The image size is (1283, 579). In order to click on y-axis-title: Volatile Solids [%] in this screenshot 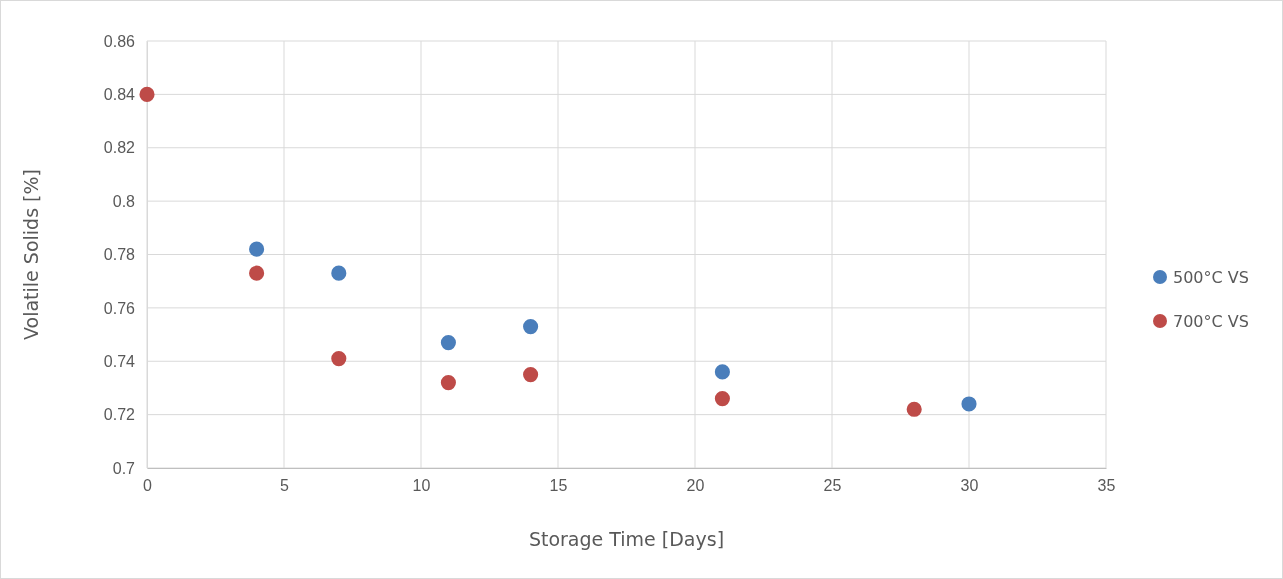, I will do `click(31, 254)`.